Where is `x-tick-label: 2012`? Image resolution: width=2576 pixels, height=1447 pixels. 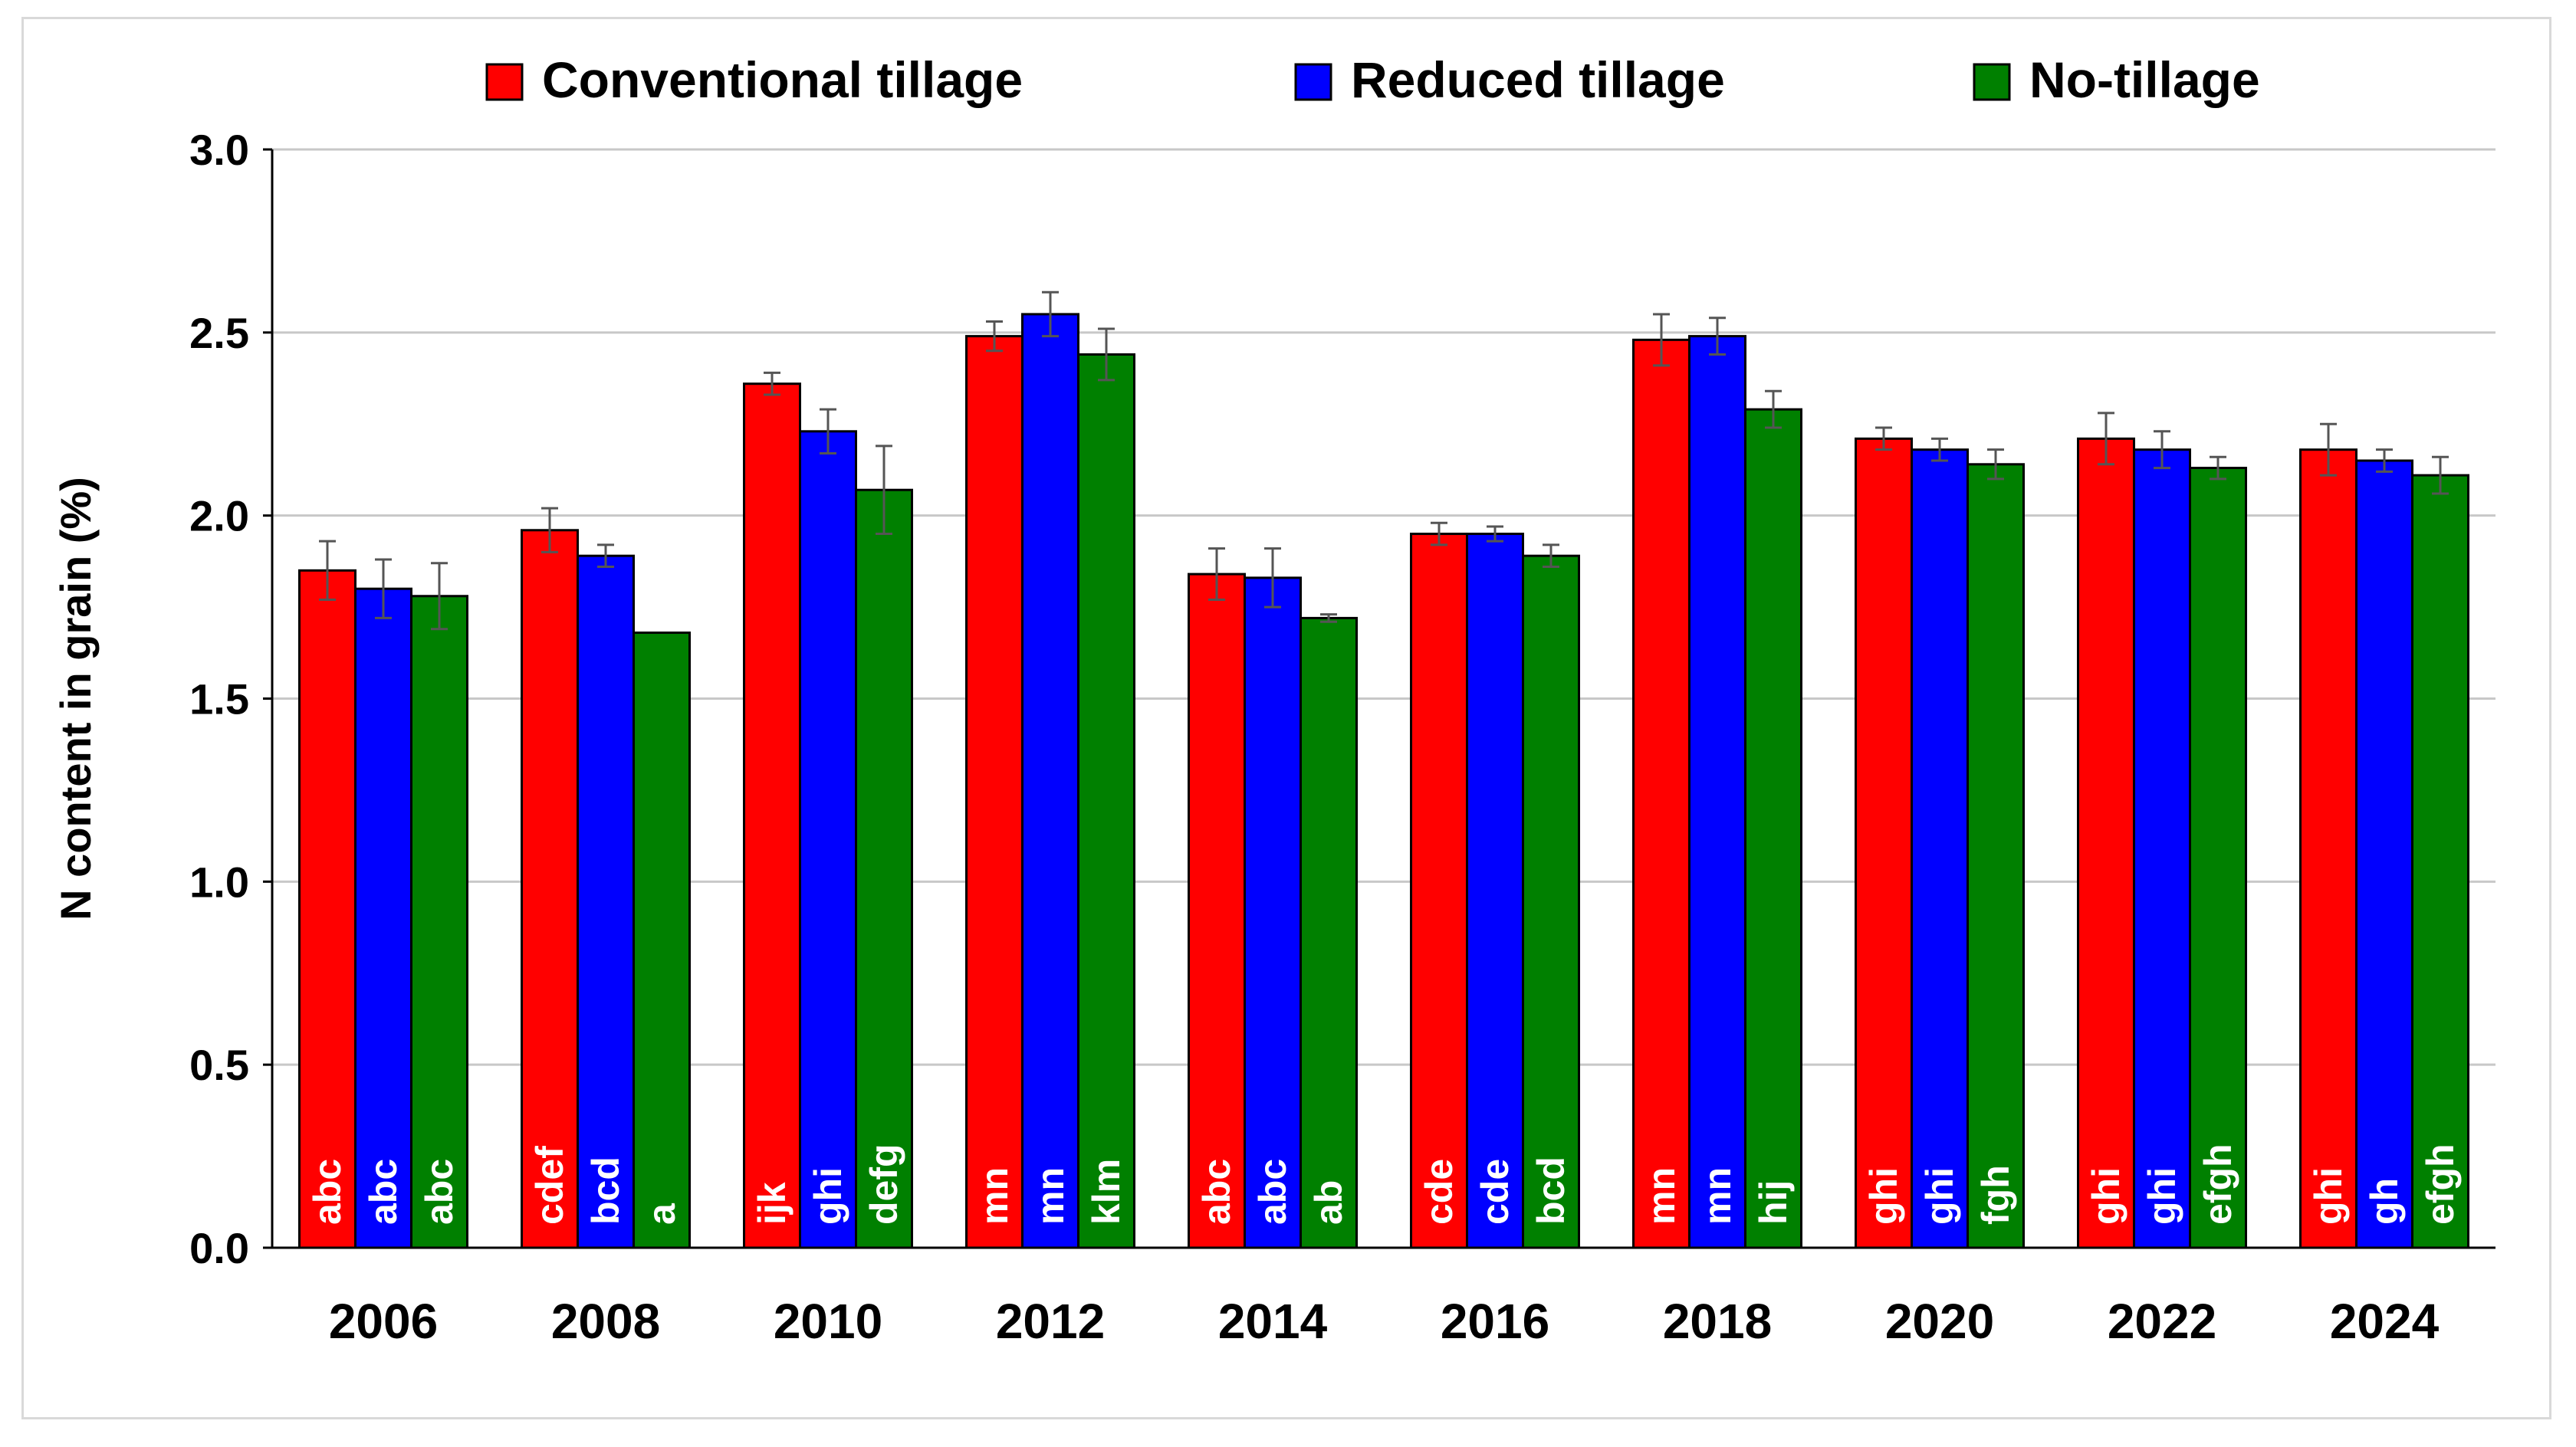
x-tick-label: 2012 is located at coordinates (1050, 1322).